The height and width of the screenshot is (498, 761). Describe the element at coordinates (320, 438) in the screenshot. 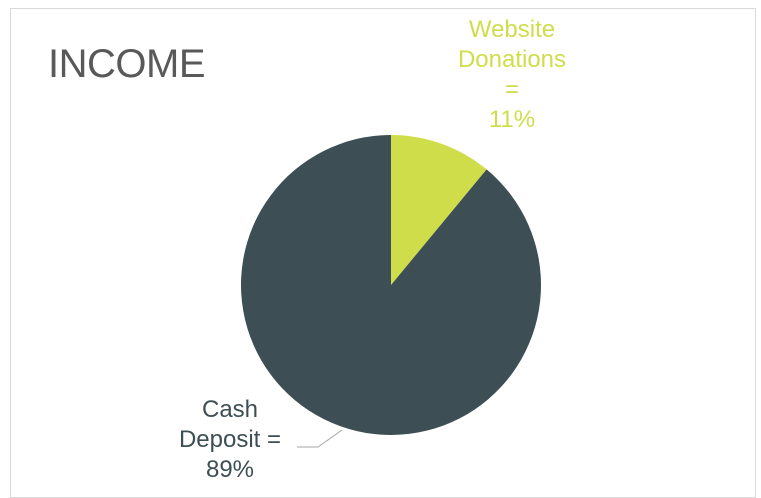

I see `leader-line` at that location.